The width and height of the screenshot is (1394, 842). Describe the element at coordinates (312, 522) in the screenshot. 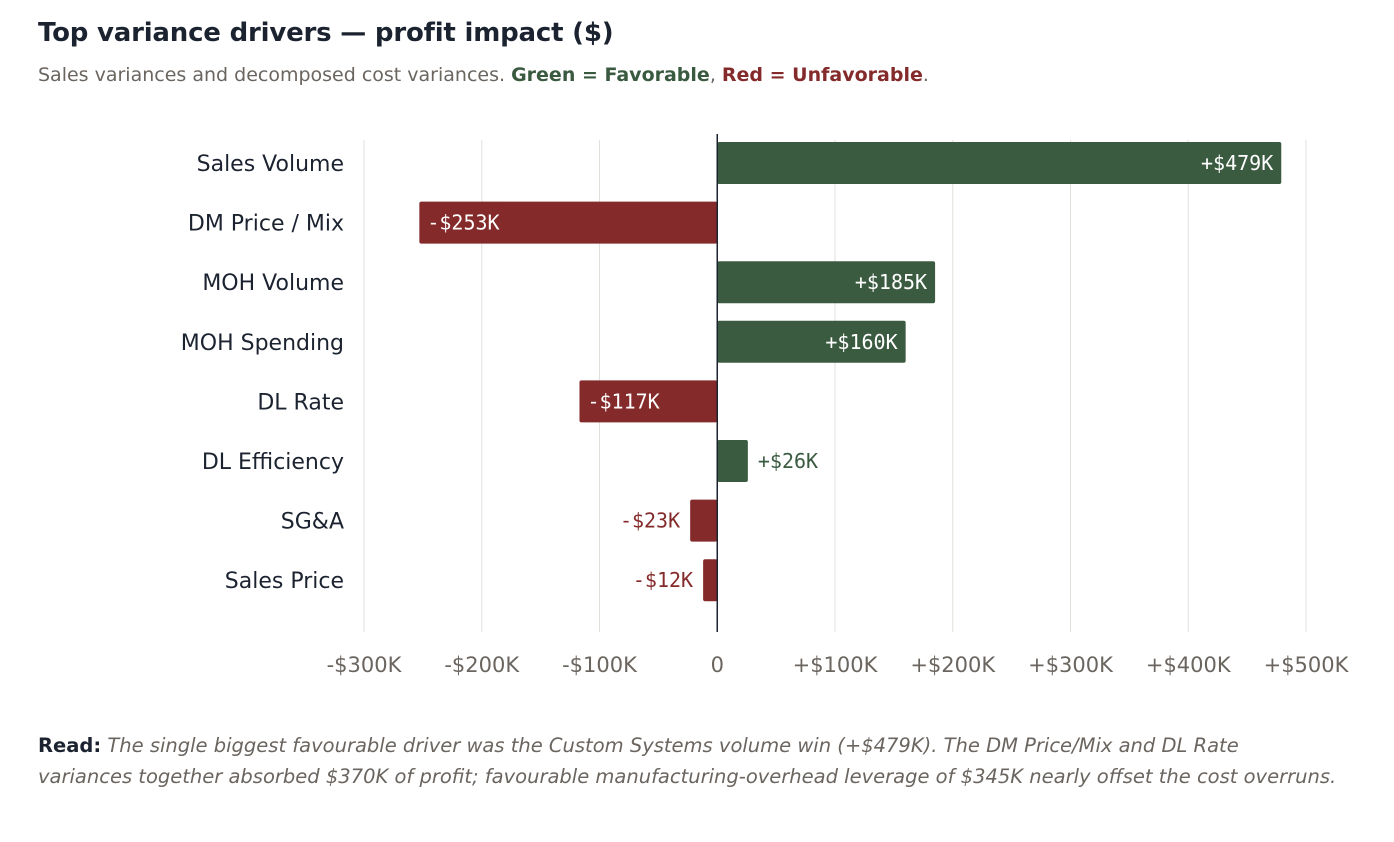

I see `category-label: SG&A` at that location.